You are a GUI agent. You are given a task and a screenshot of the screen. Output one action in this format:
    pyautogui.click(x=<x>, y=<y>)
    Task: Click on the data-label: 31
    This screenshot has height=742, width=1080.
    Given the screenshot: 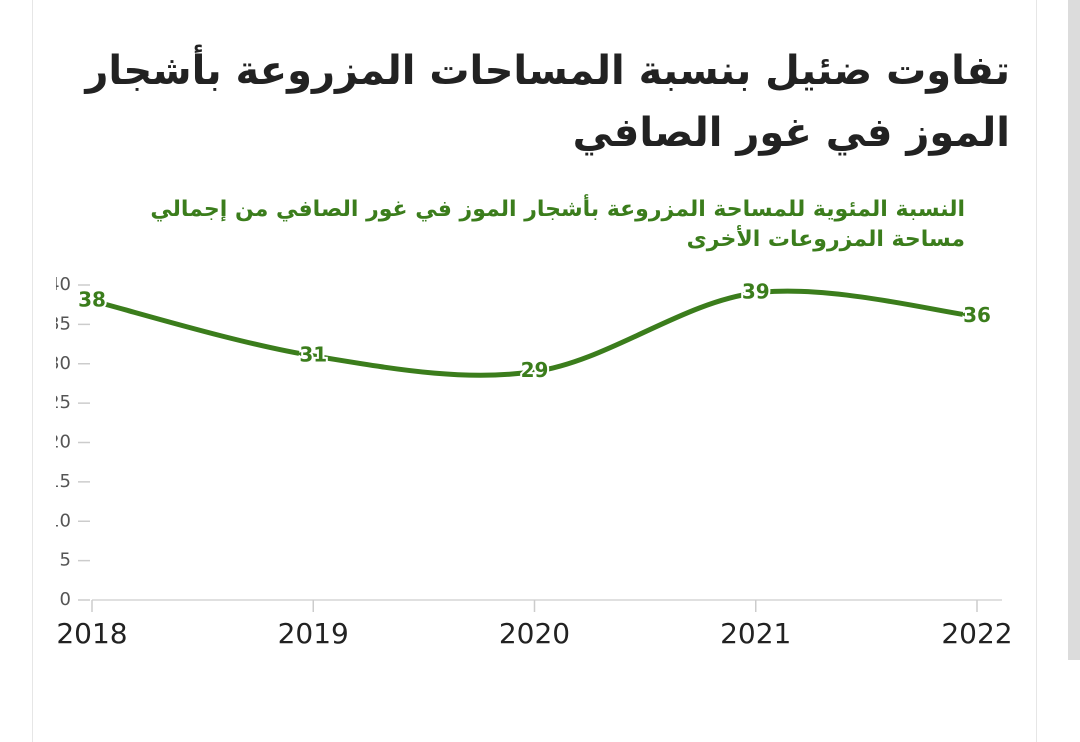 What is the action you would take?
    pyautogui.click(x=313, y=354)
    